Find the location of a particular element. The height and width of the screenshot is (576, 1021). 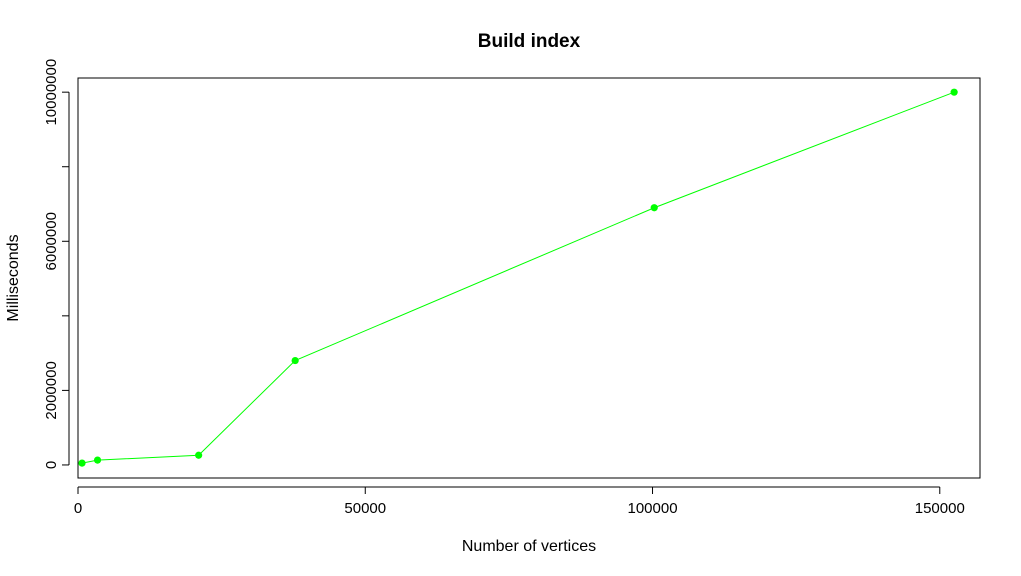

y-tick-label: 10000000 is located at coordinates (51, 92).